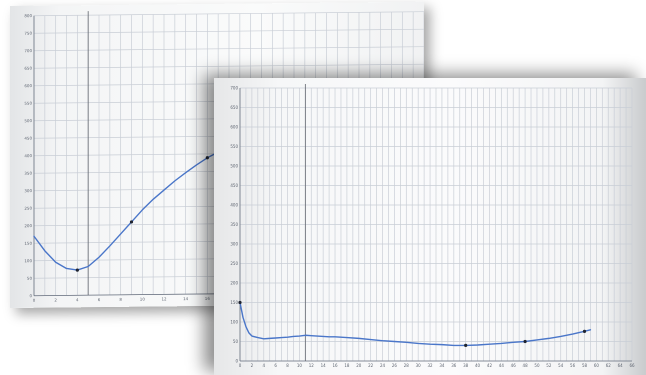 This screenshot has width=646, height=375. What do you see at coordinates (347, 365) in the screenshot?
I see `x-tick-label: 18` at bounding box center [347, 365].